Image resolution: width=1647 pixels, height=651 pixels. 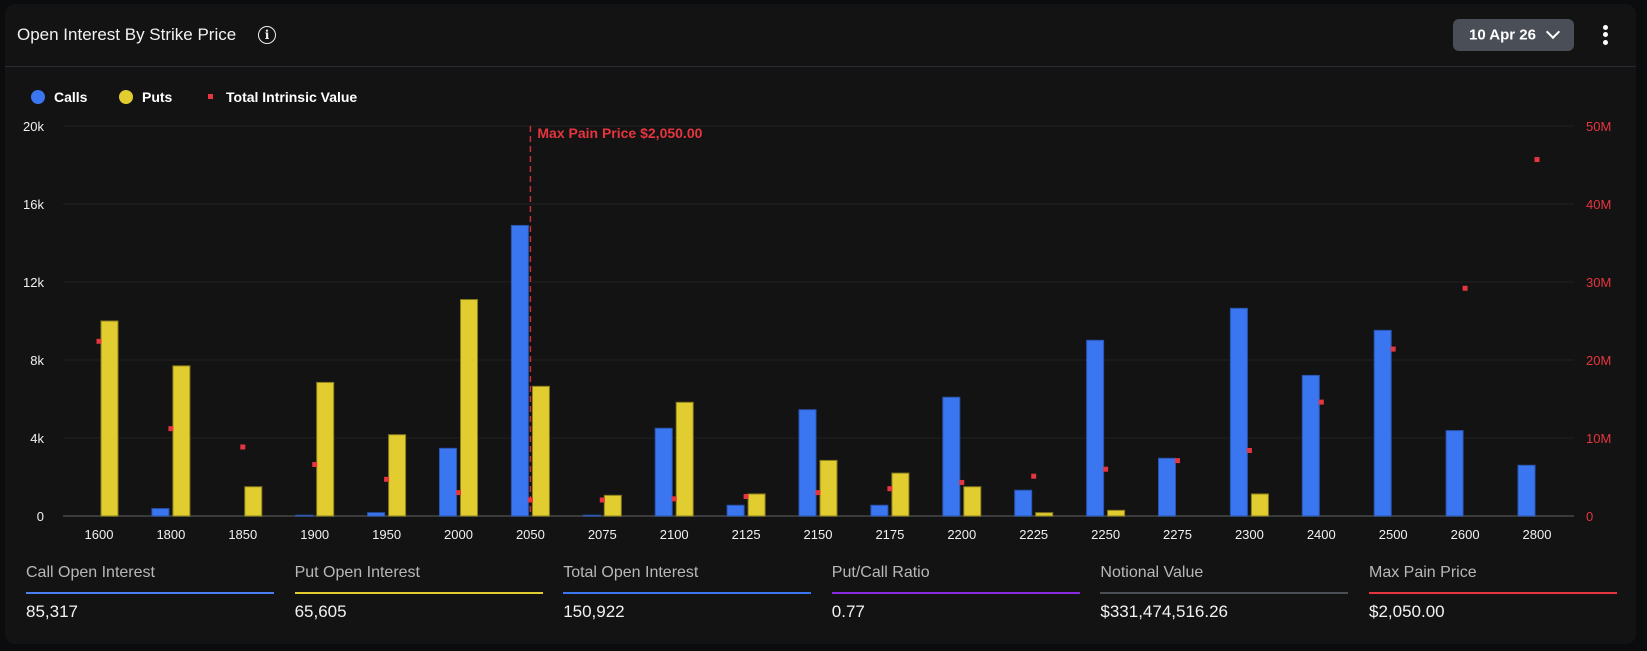 What do you see at coordinates (602, 534) in the screenshot?
I see `x-axis-tick: 2075` at bounding box center [602, 534].